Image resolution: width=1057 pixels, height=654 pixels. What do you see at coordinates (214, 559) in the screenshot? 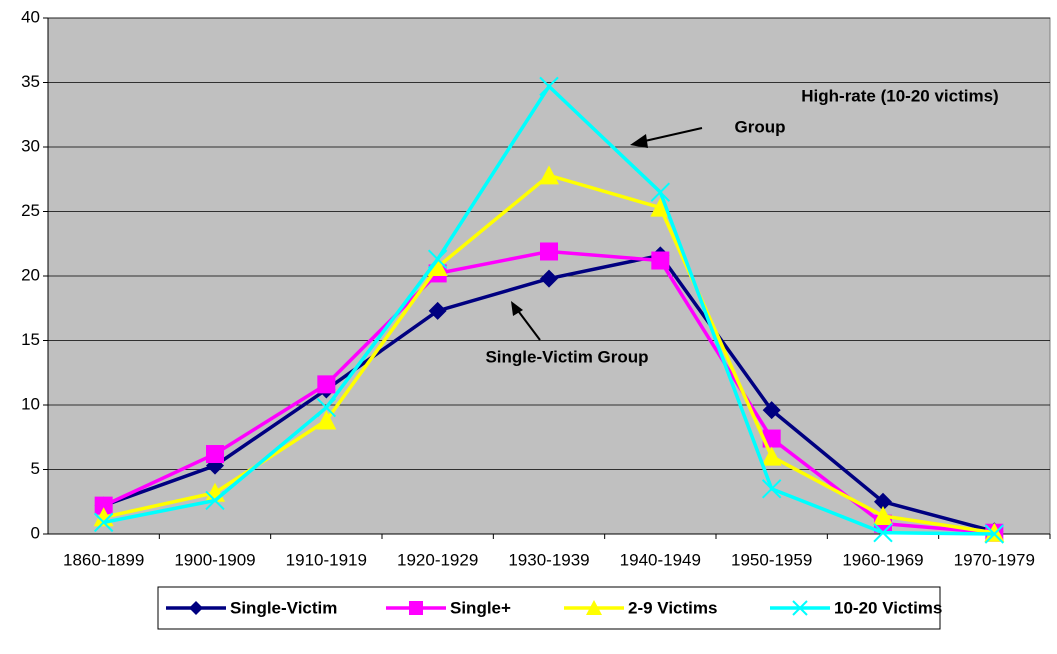
I see `x-tick-label: 1900-1909` at bounding box center [214, 559].